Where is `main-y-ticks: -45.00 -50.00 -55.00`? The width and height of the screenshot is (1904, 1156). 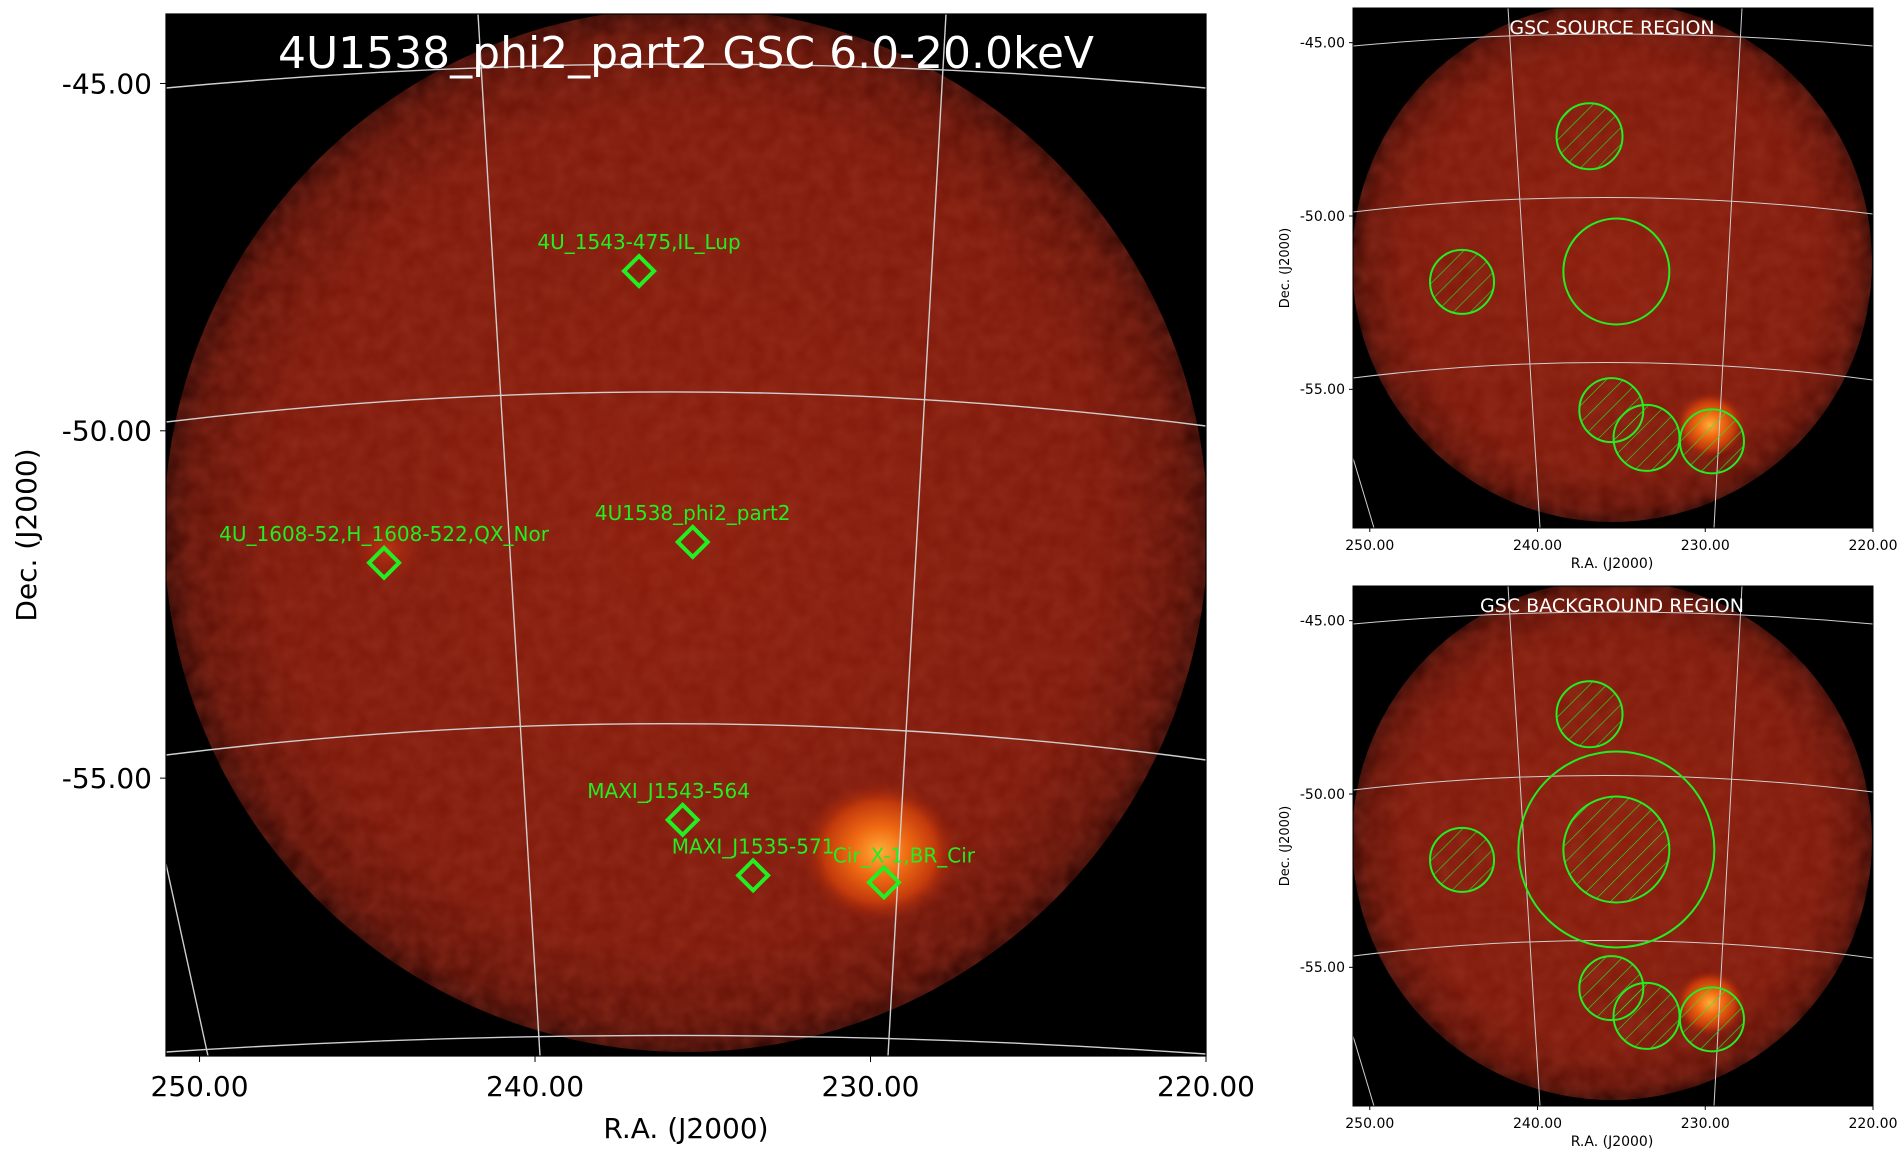
main-y-ticks: -45.00 -50.00 -55.00 is located at coordinates (114, 431).